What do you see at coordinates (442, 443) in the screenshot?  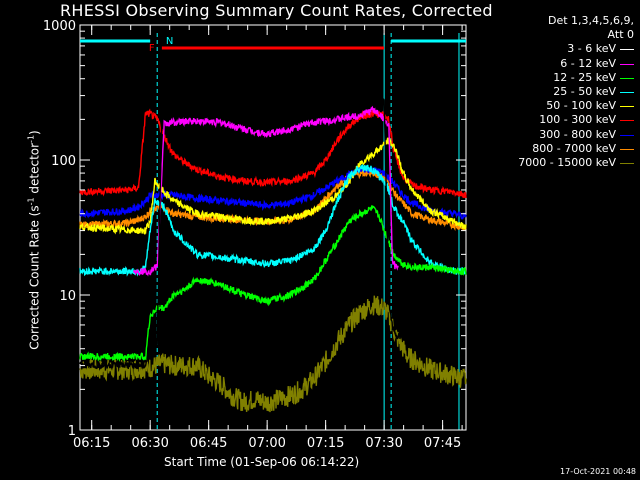 I see `x-tick-label: 07:45` at bounding box center [442, 443].